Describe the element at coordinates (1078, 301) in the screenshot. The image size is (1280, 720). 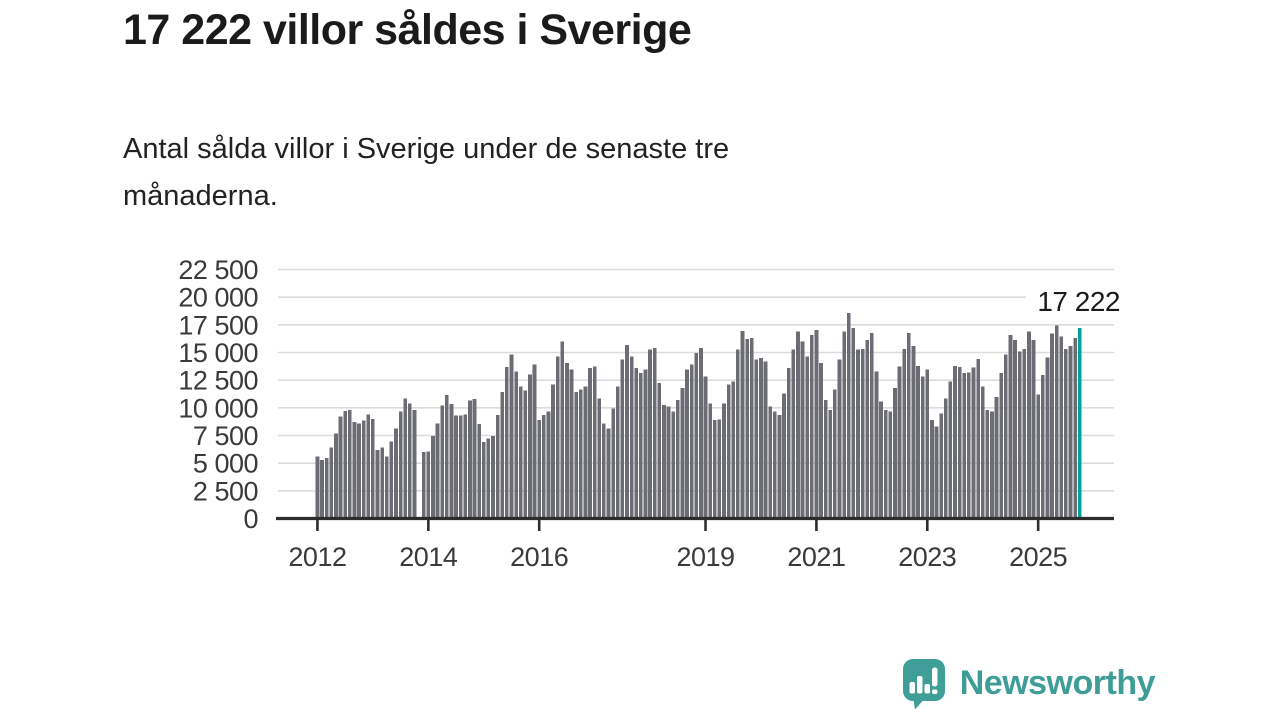
I see `value-annotation: 17 222` at that location.